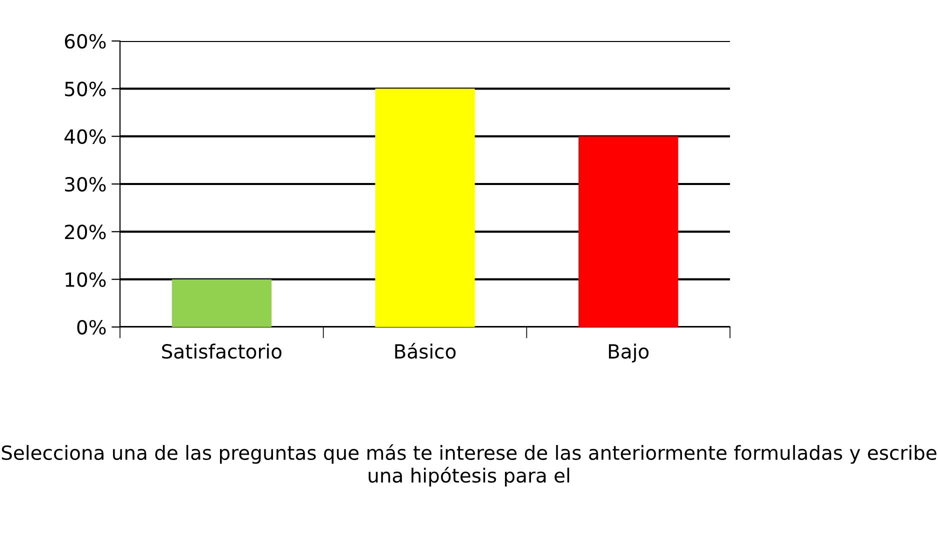 The width and height of the screenshot is (938, 554). I want to click on x-tick-label: Bajo, so click(628, 353).